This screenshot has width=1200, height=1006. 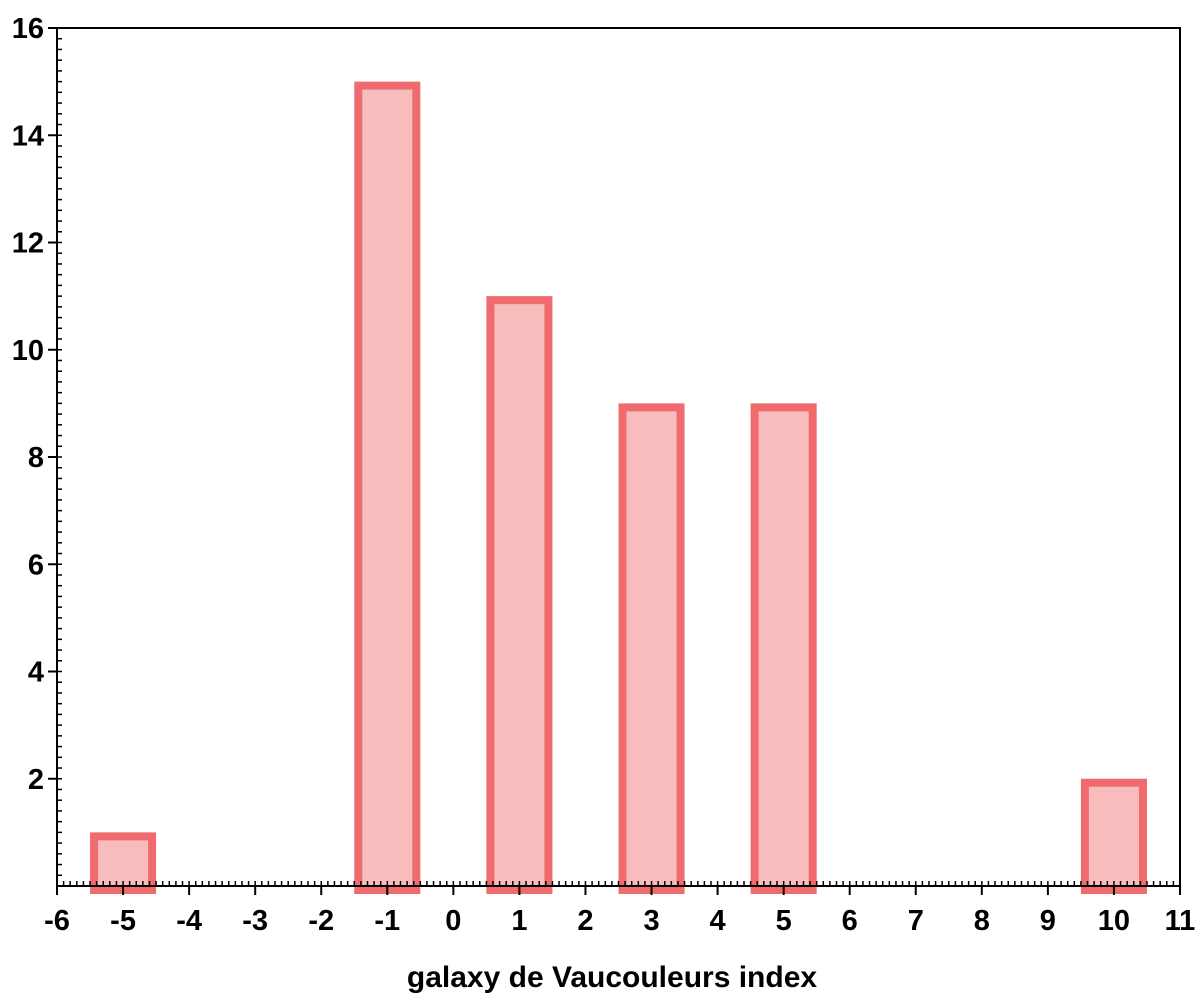 I want to click on x-tick-label: -3, so click(x=255, y=921).